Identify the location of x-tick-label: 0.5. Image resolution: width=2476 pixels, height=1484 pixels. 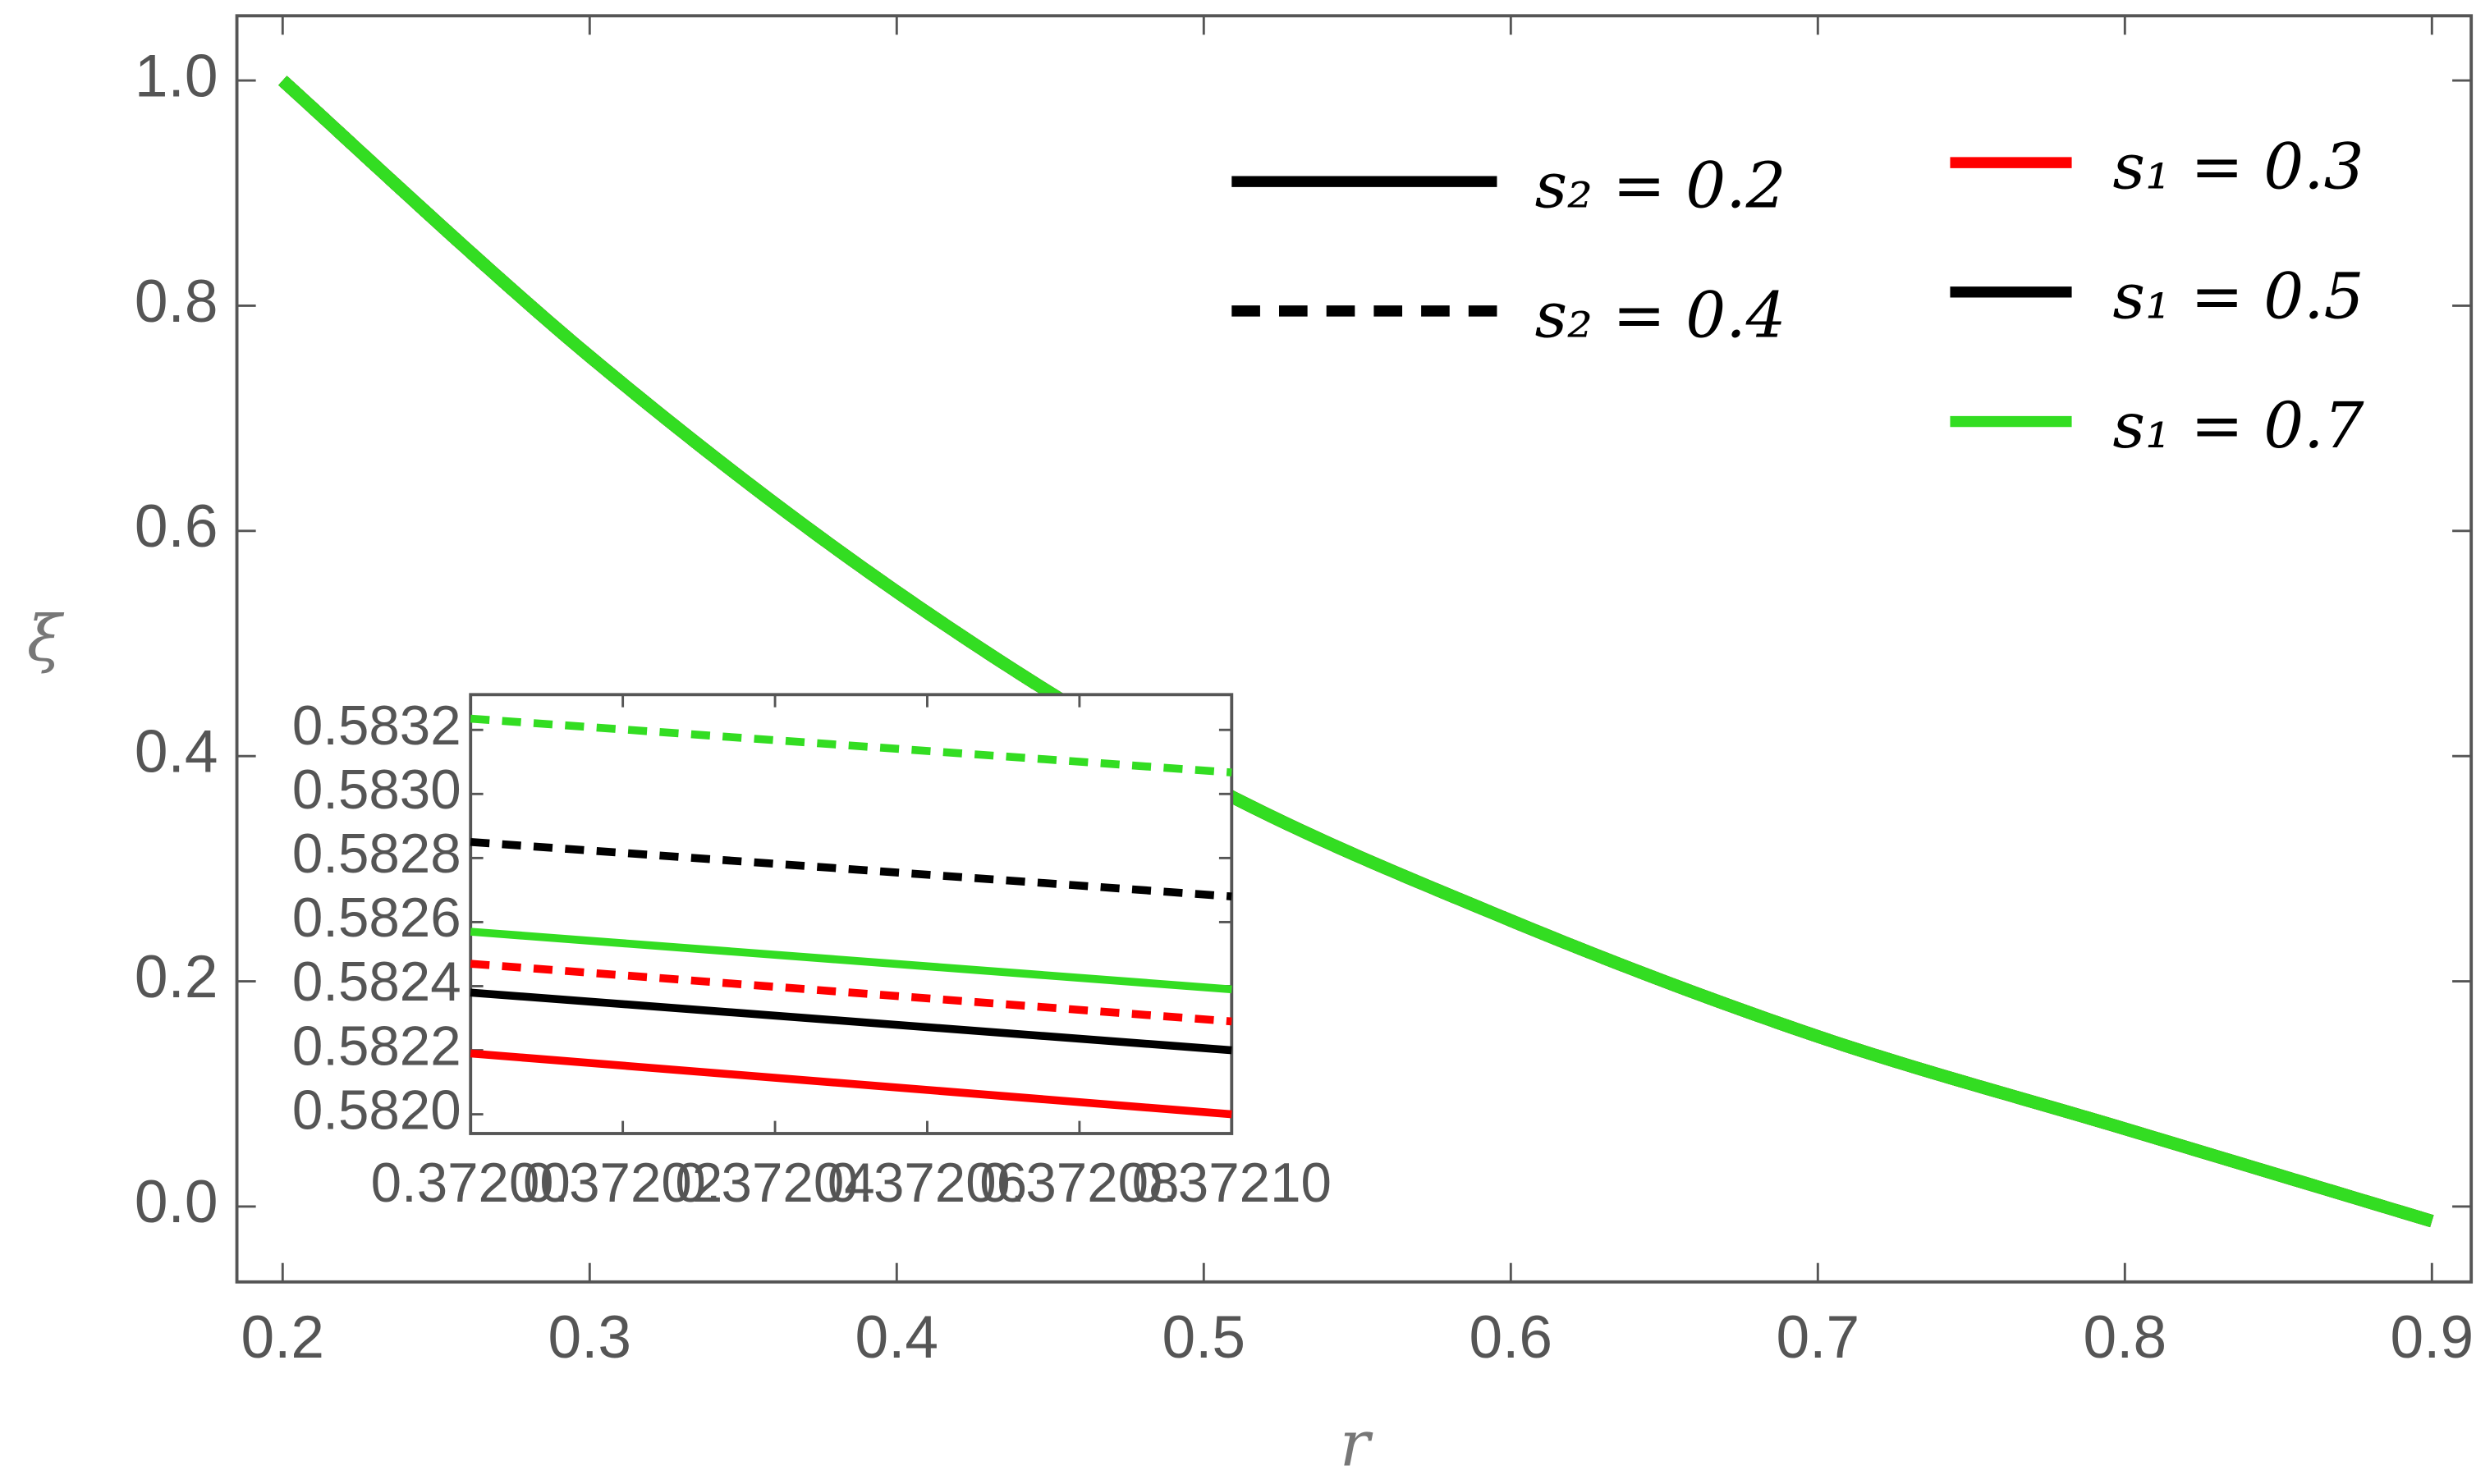
(1203, 1337).